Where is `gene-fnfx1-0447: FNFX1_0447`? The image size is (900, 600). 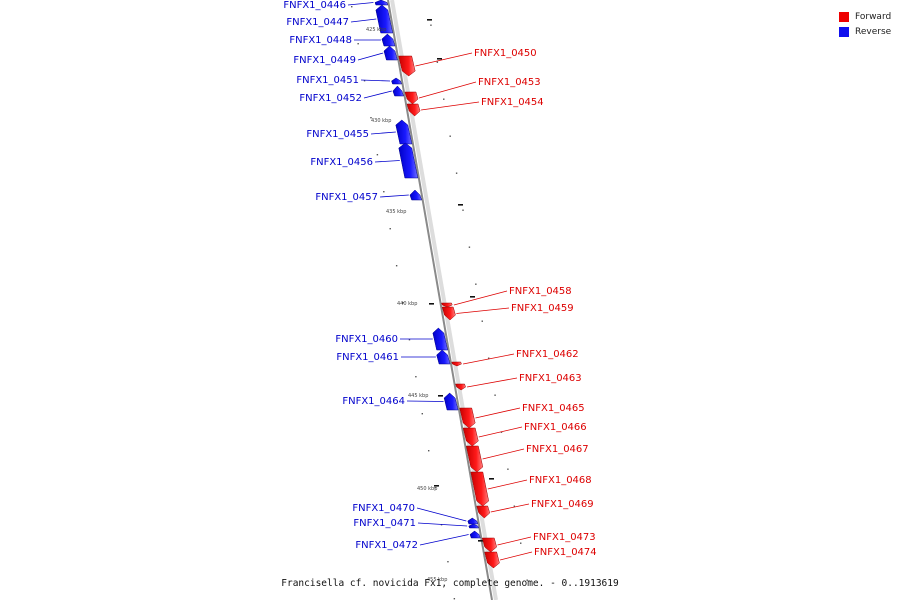
gene-fnfx1-0447: FNFX1_0447 is located at coordinates (340, 19).